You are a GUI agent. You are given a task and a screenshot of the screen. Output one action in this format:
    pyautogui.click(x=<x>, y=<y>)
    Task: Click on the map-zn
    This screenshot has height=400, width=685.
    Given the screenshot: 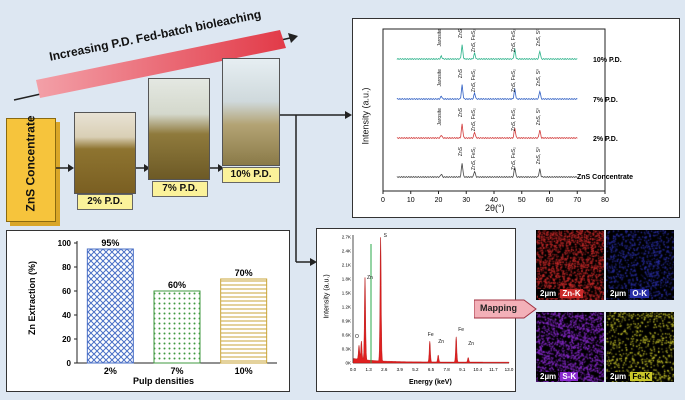 What is the action you would take?
    pyautogui.click(x=570, y=265)
    